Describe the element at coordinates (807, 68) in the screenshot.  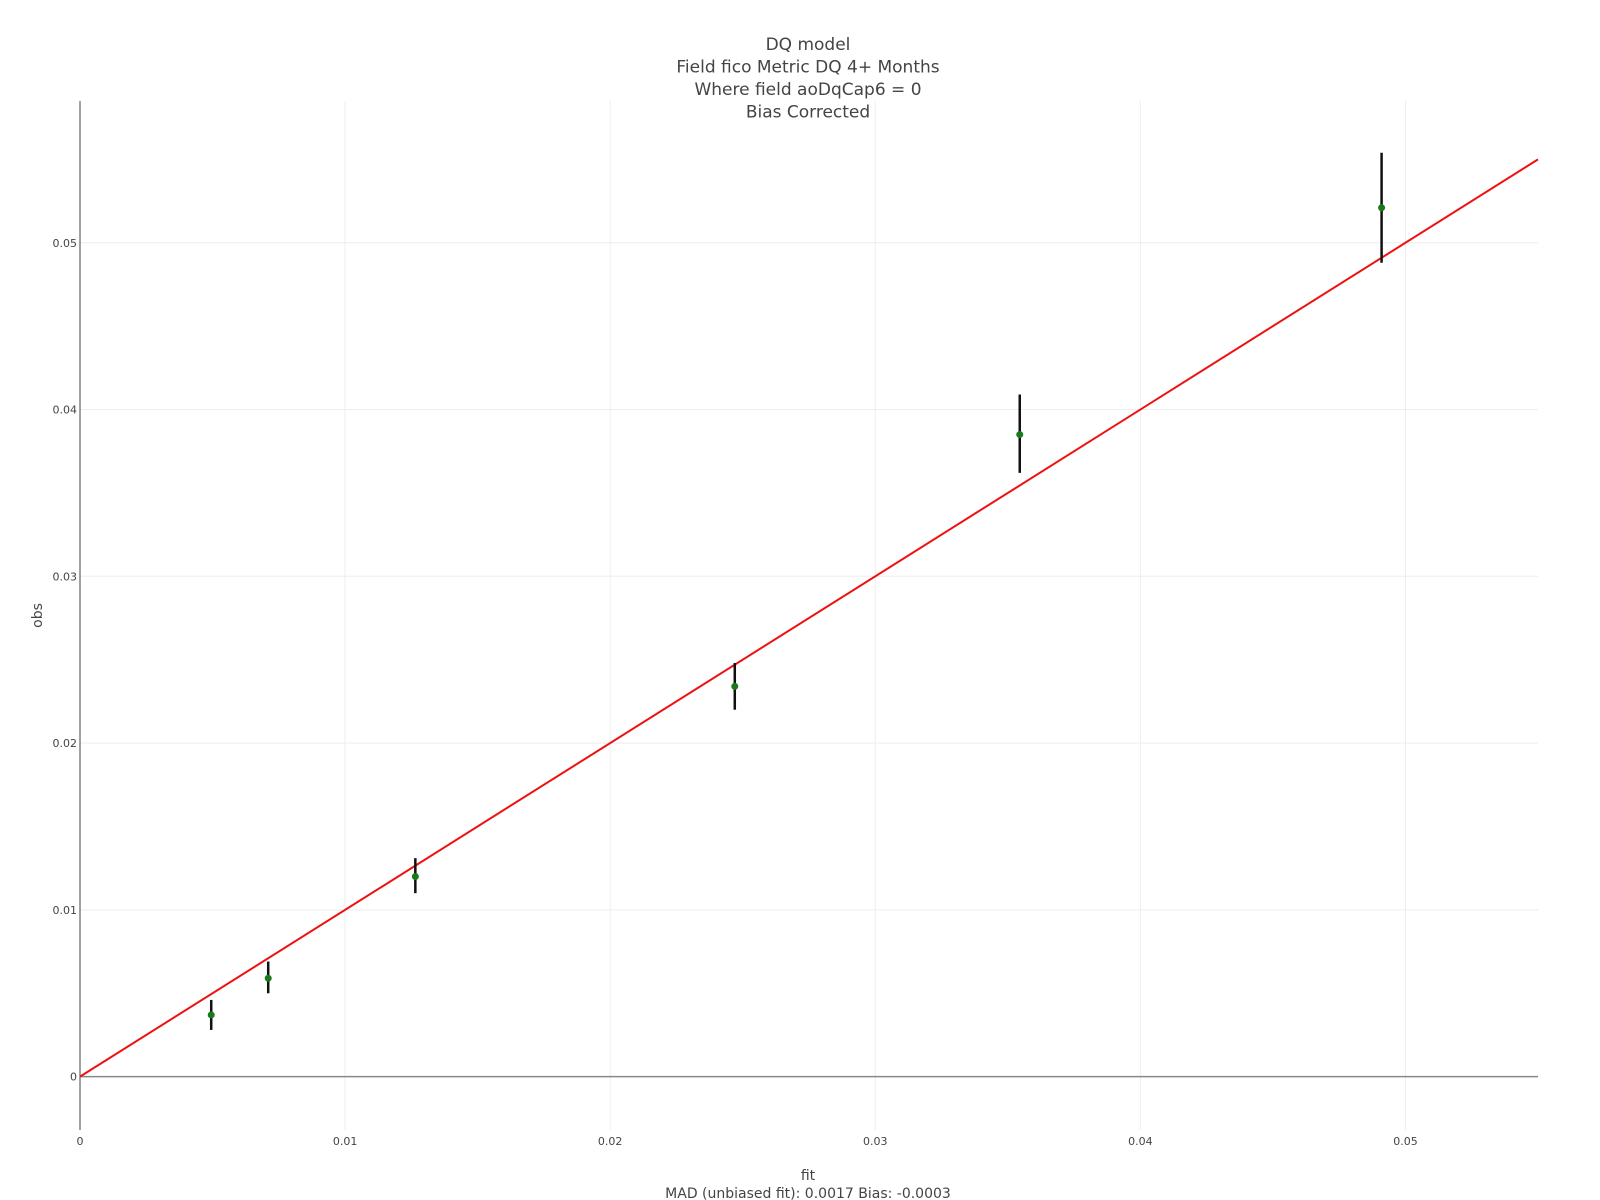
I see `chart-title-line: Field fico Metric DQ 4+ Months` at that location.